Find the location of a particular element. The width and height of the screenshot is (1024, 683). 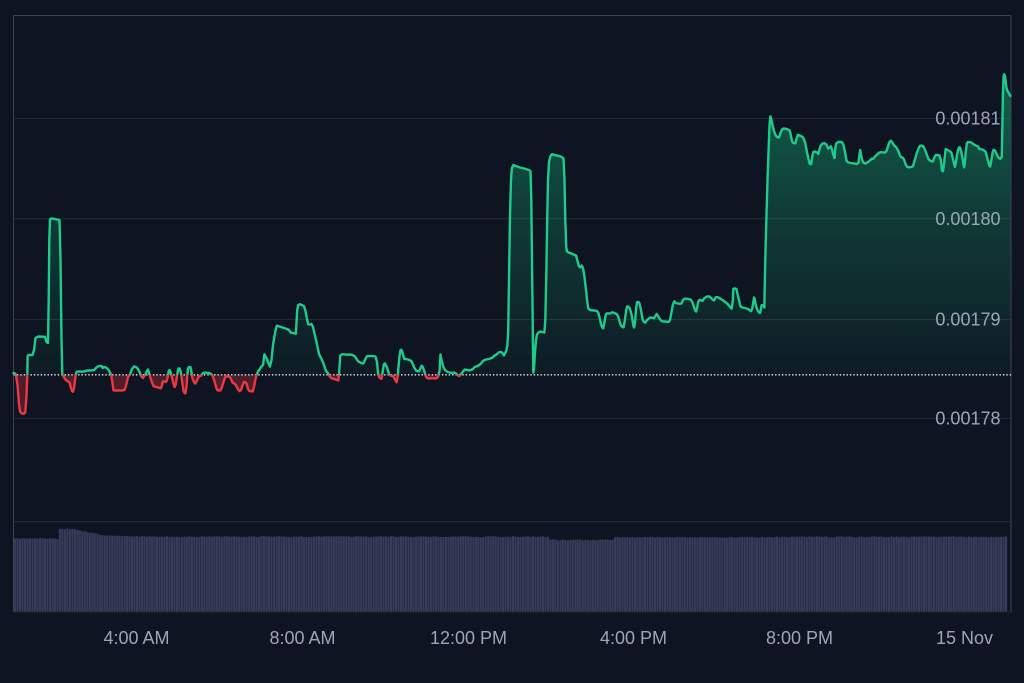

svg-text: 8:00 AM is located at coordinates (302, 638).